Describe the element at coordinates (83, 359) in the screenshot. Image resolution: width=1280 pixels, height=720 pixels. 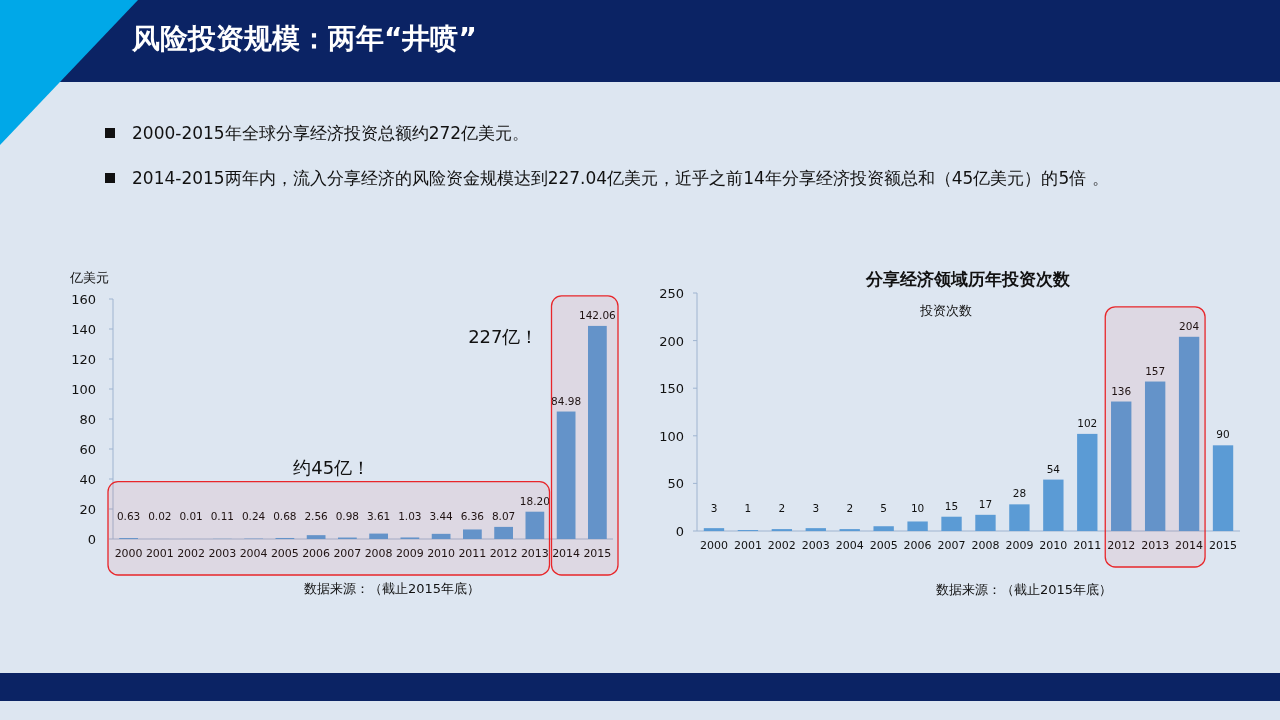
I see `y-tick-label: 120` at that location.